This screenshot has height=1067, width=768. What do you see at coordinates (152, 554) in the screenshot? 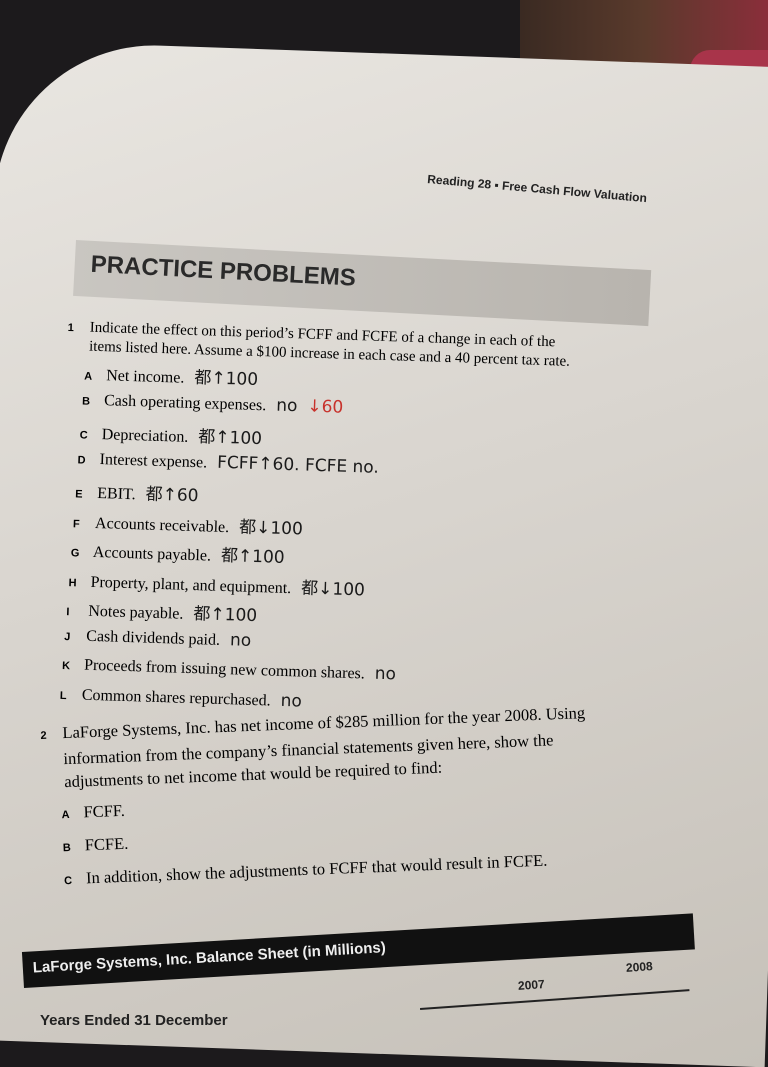
I see `item-text: Accounts payable.` at bounding box center [152, 554].